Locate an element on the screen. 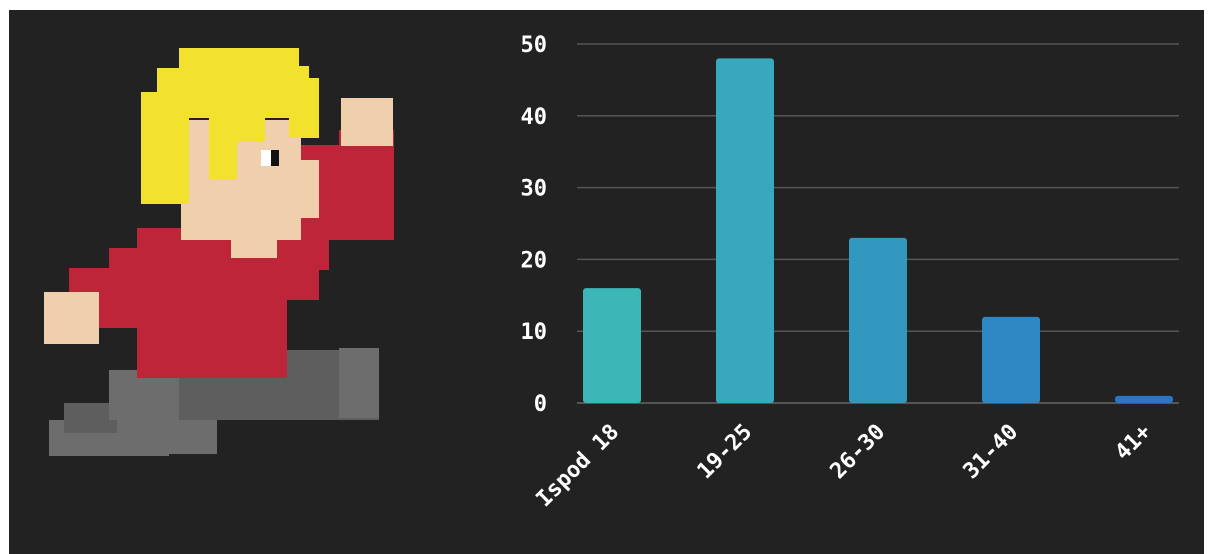 This screenshot has height=554, width=1213. y-tick-label: 50 is located at coordinates (534, 45).